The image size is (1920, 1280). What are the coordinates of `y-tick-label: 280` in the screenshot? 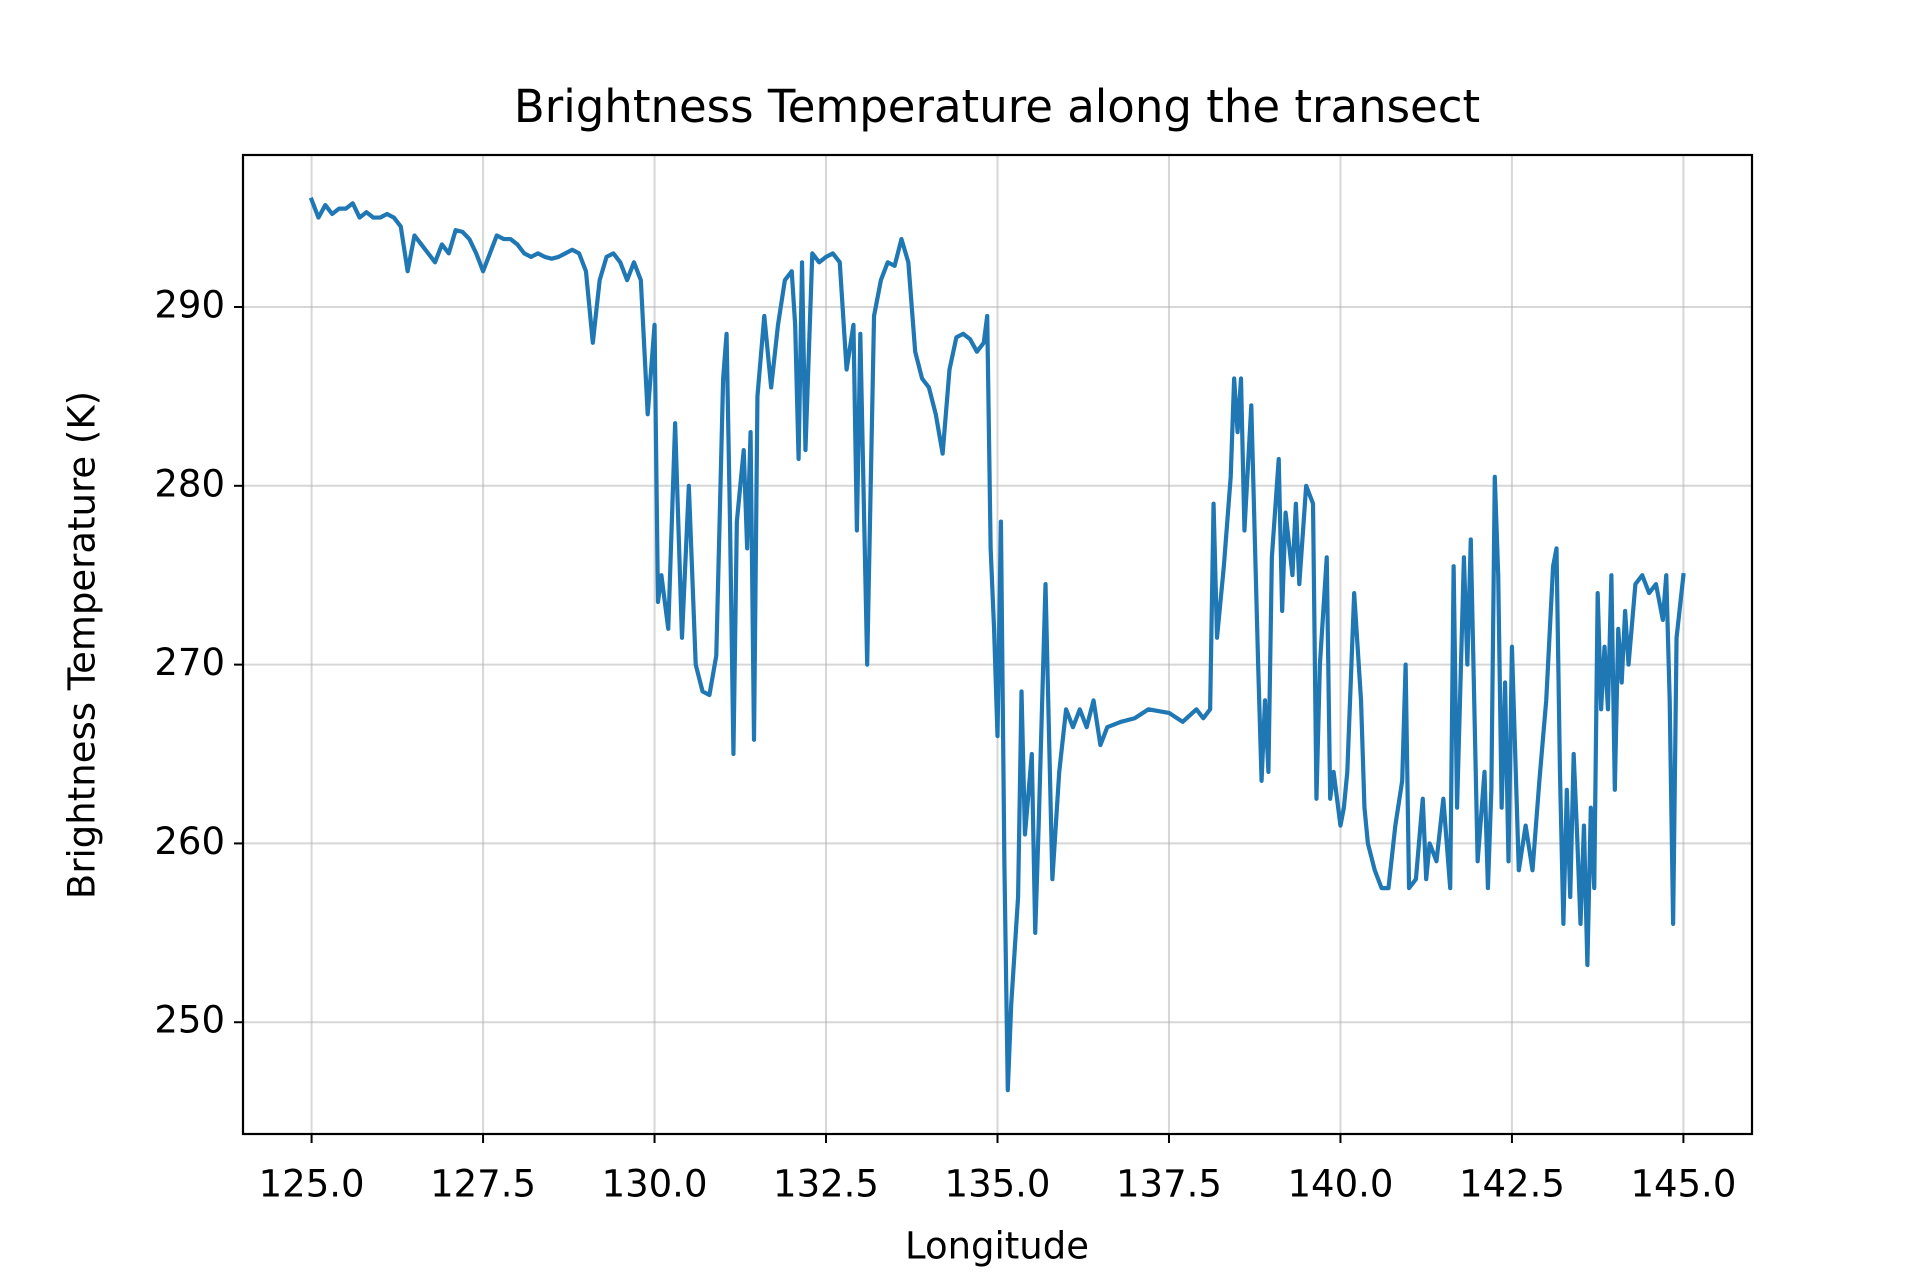 It's located at (189, 483).